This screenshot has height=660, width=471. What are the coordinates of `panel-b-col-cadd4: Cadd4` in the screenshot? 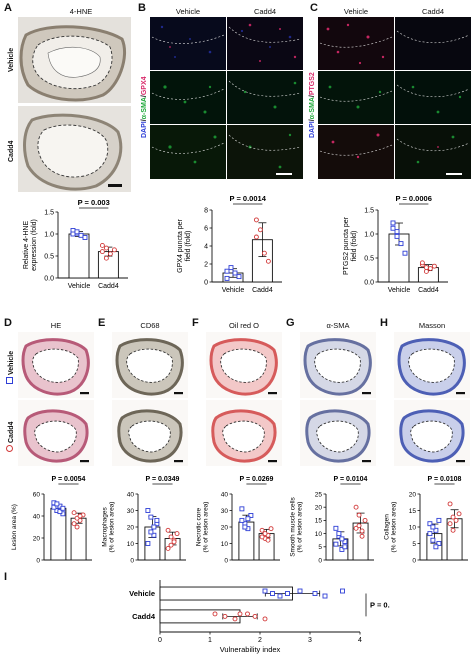 It's located at (265, 11).